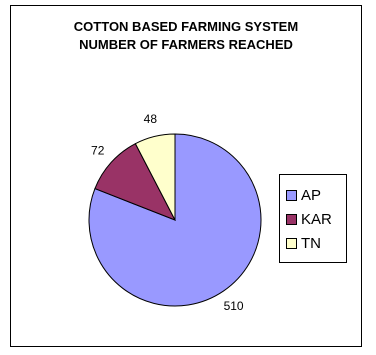 Image resolution: width=376 pixels, height=355 pixels. Describe the element at coordinates (311, 243) in the screenshot. I see `legend-label-tn: TN` at that location.